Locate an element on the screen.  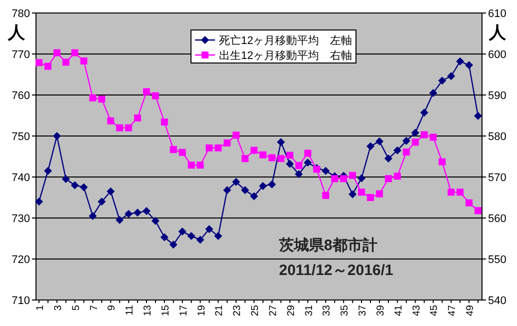
x-tick-label: 5 is located at coordinates (76, 307).